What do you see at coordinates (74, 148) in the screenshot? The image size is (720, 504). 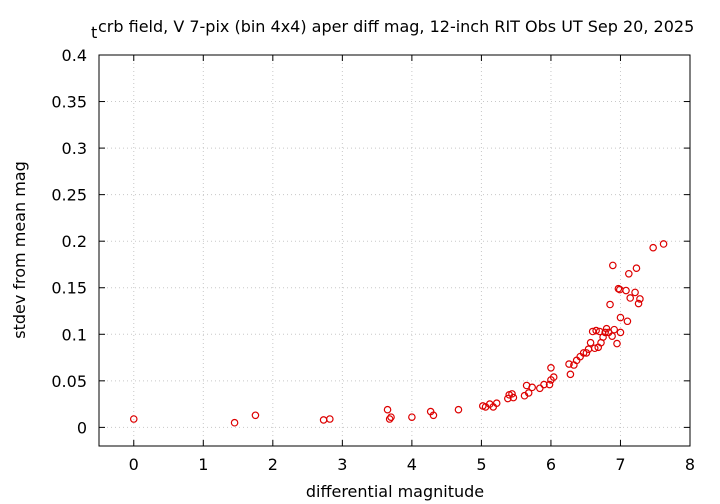 I see `y-tick-label: 0.3` at bounding box center [74, 148].